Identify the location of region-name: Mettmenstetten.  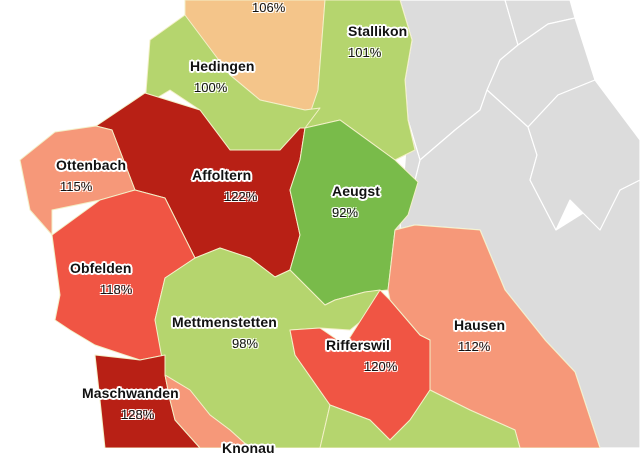
(224, 322).